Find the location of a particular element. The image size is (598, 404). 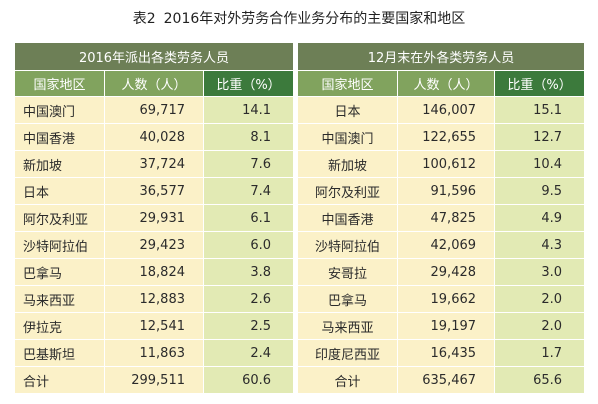

left-total-share: 60.6 is located at coordinates (248, 380).